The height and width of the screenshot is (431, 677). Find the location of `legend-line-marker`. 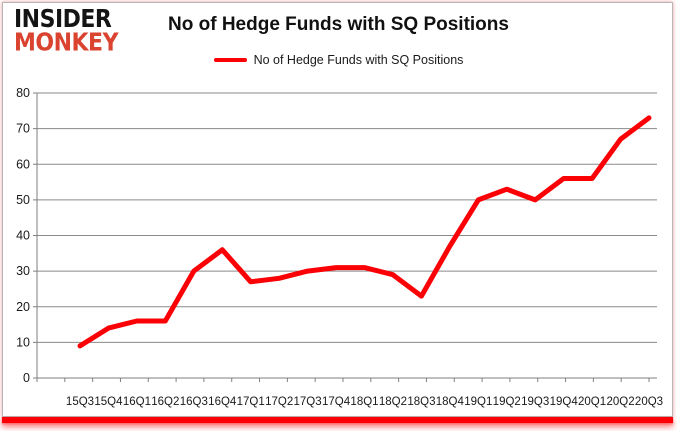

legend-line-marker is located at coordinates (230, 60).